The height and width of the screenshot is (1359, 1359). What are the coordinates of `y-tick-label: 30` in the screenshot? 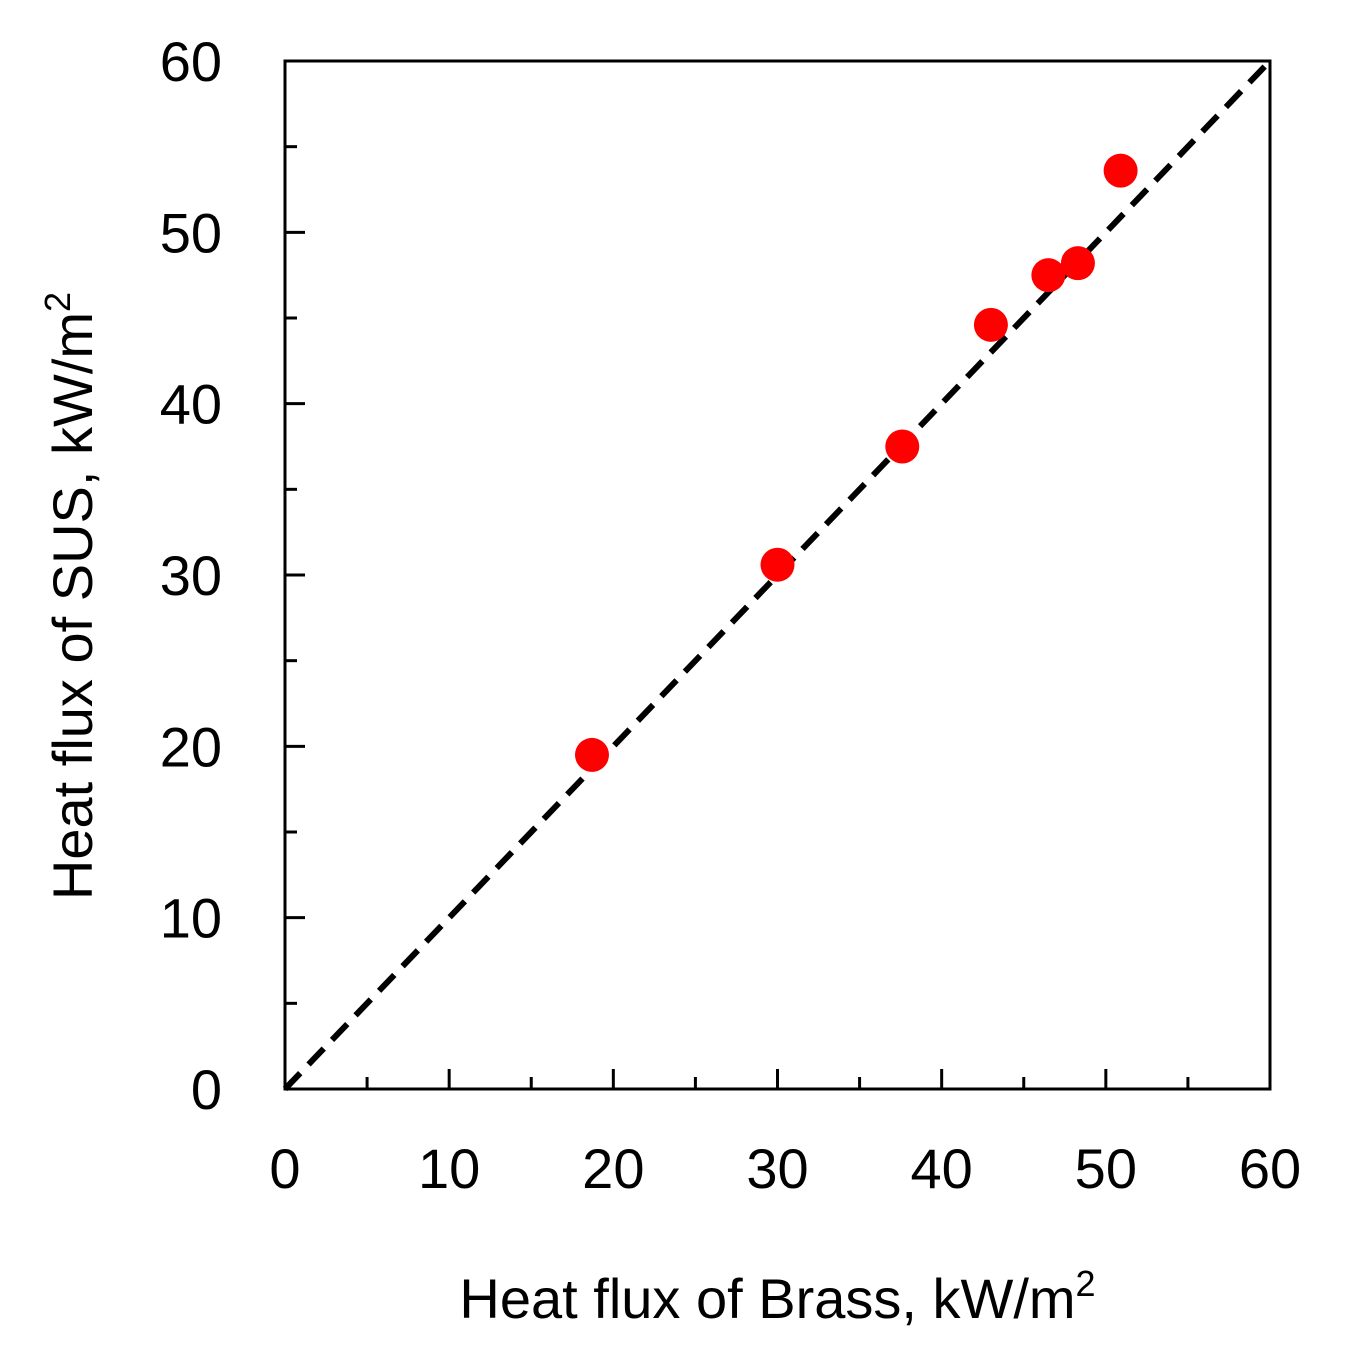 It's located at (191, 575).